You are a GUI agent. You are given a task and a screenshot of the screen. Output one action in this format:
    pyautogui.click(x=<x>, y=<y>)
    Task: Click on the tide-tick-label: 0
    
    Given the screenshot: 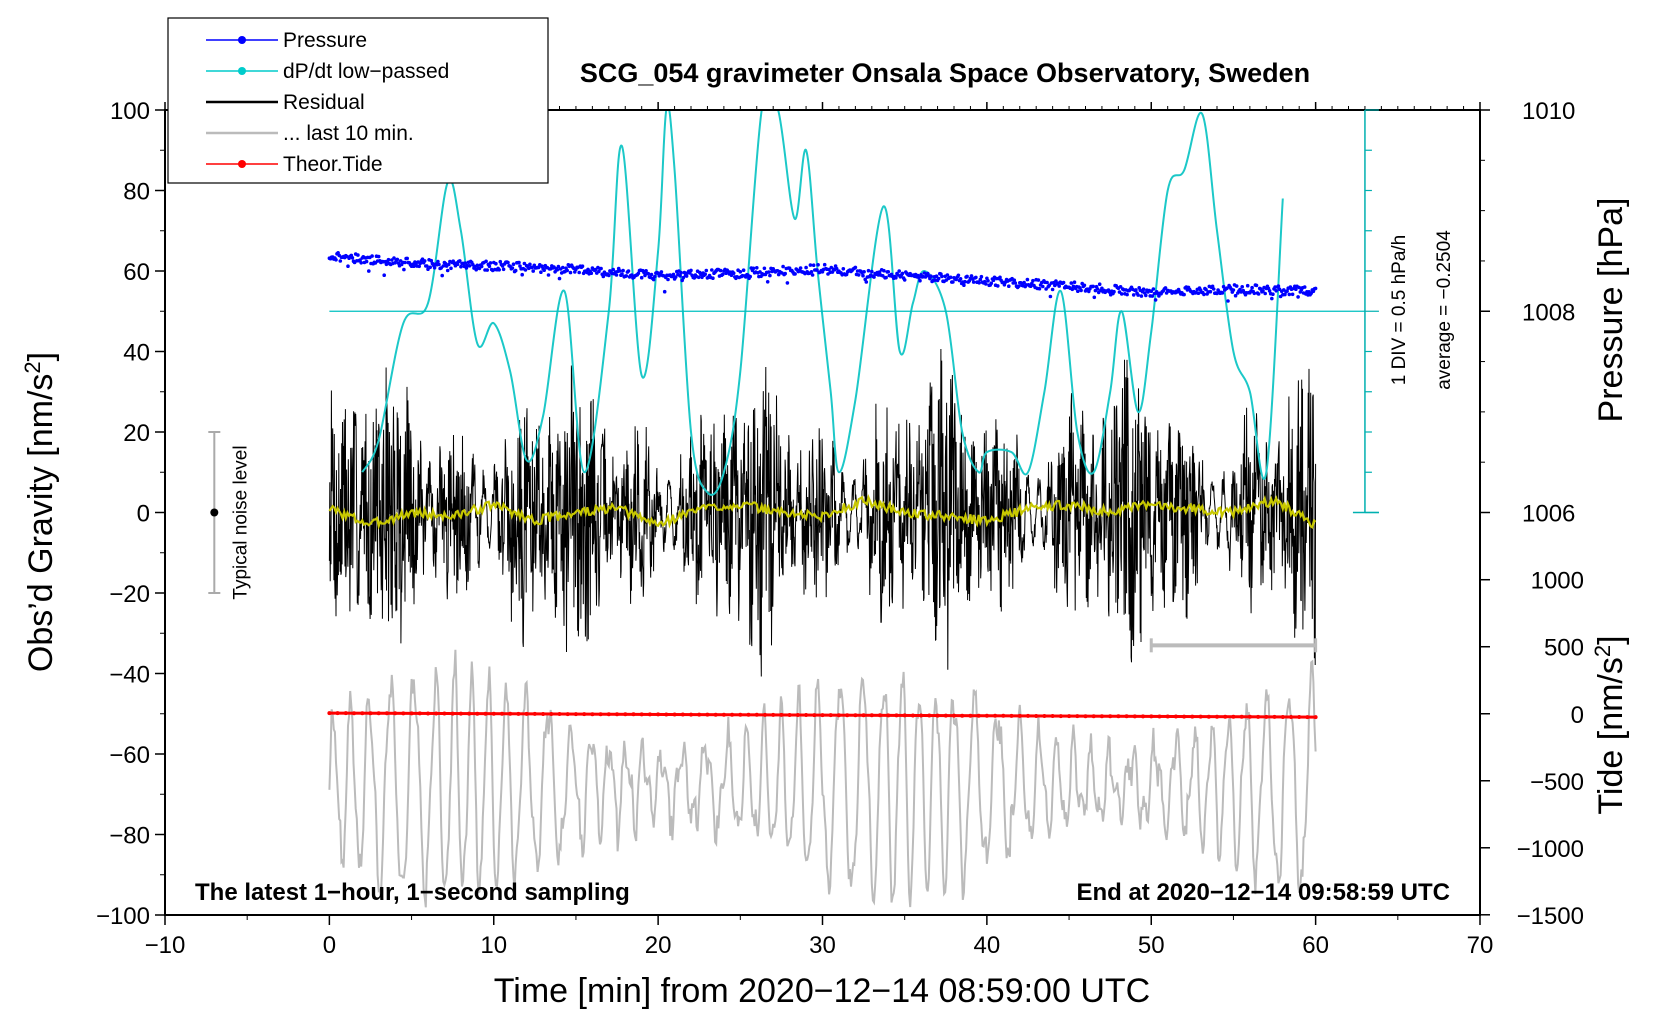 What is the action you would take?
    pyautogui.click(x=1577, y=715)
    